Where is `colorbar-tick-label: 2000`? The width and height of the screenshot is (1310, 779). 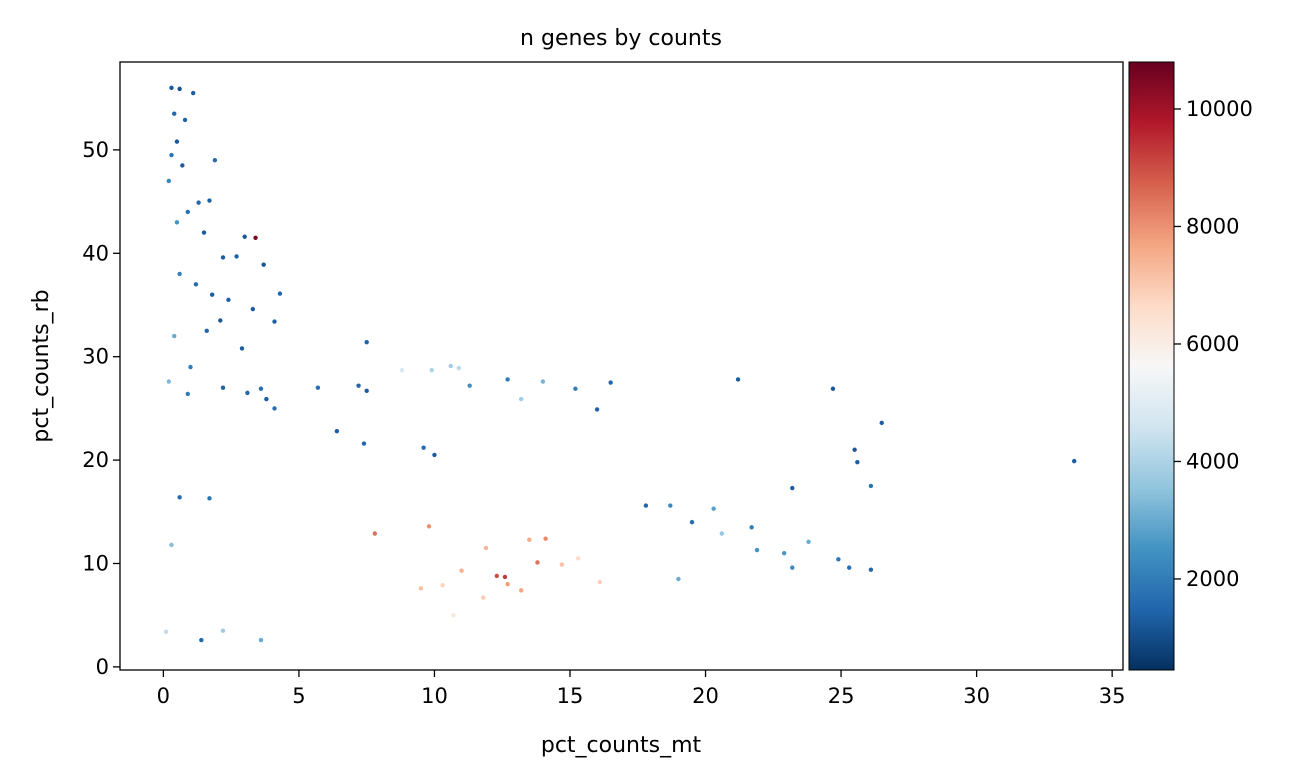
colorbar-tick-label: 2000 is located at coordinates (1212, 579).